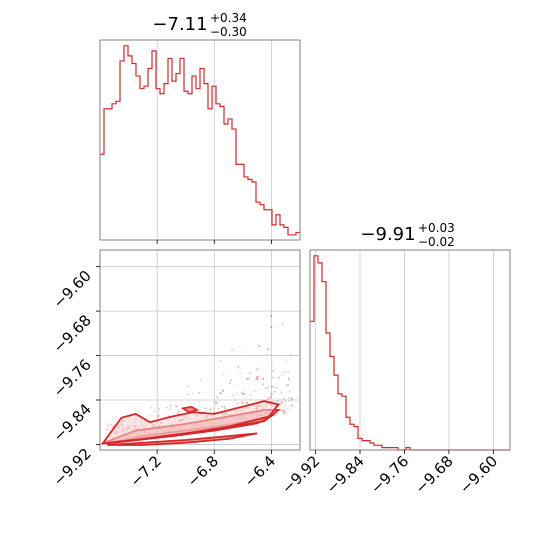 This screenshot has height=550, width=550. What do you see at coordinates (190, 409) in the screenshot?
I see `density-contour` at bounding box center [190, 409].